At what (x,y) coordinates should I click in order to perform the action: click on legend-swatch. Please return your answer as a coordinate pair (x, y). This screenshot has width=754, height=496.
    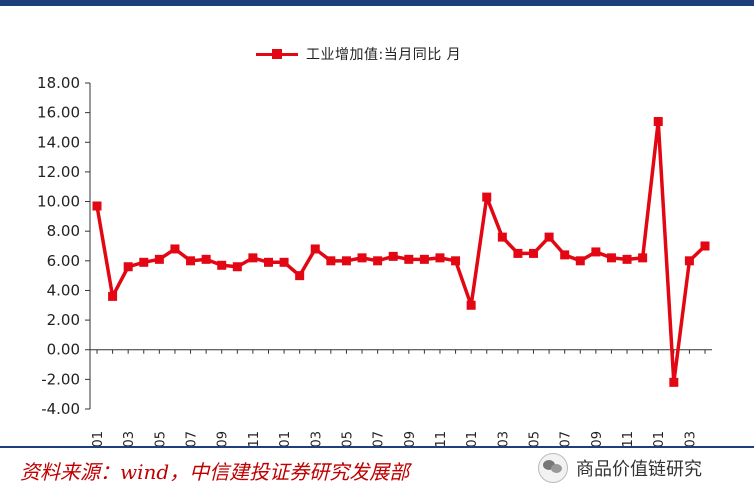
    Looking at the image, I should click on (277, 54).